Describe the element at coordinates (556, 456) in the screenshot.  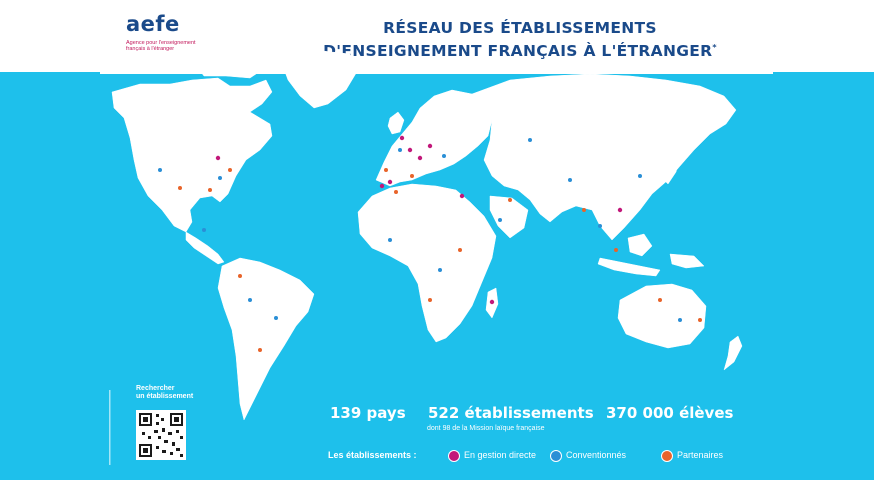
I see `legend-swatch-conventionnes` at that location.